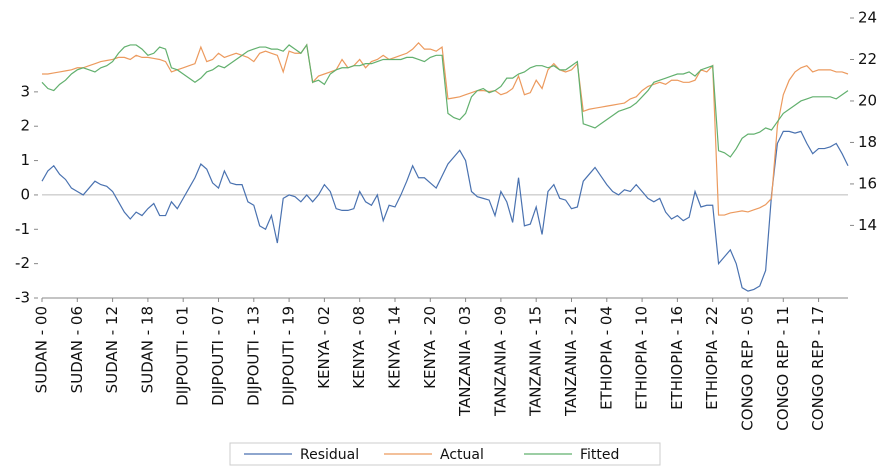  Describe the element at coordinates (536, 361) in the screenshot. I see `x-tick-label: TANZANIA - 15` at that location.